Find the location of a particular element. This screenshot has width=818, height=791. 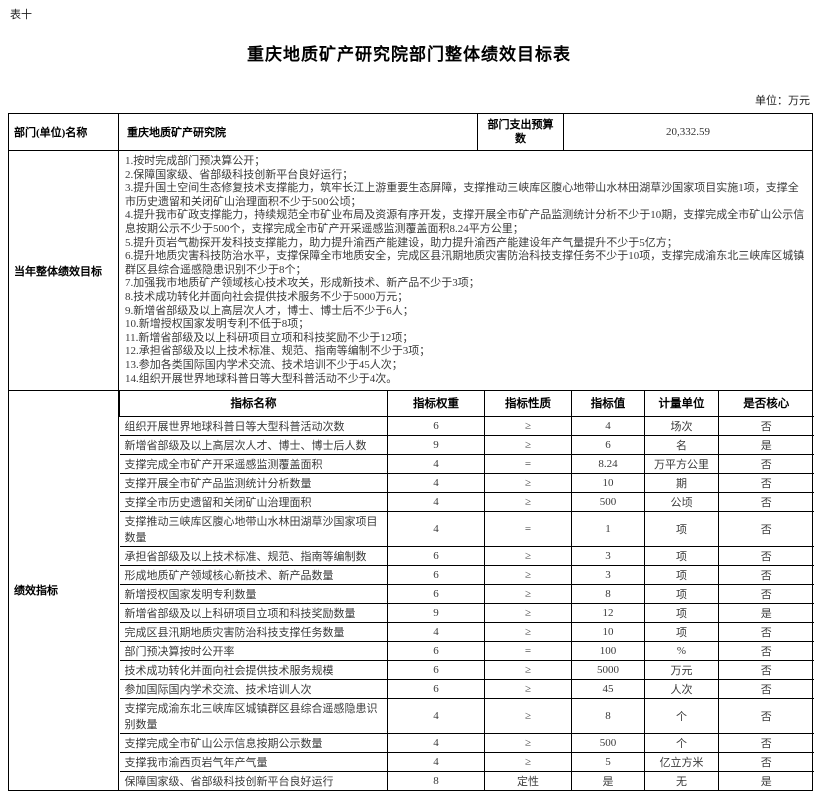

indicator-name-cell: 完成区县汛期地质灾害防治科技支撑任务数量 is located at coordinates (253, 631).